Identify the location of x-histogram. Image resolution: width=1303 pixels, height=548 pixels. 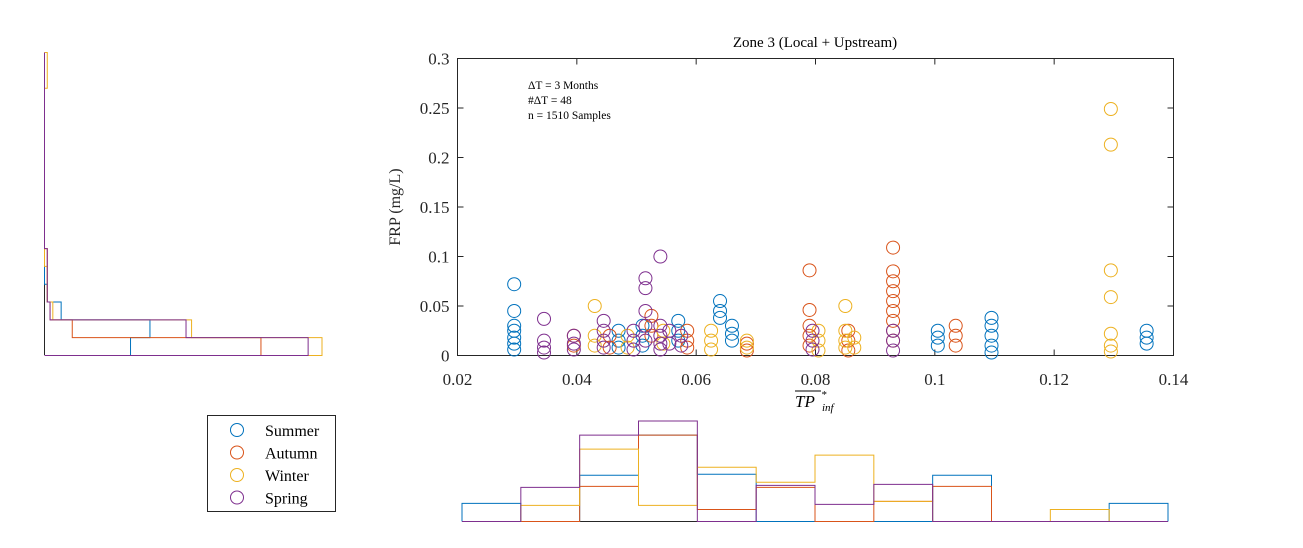
(815, 471).